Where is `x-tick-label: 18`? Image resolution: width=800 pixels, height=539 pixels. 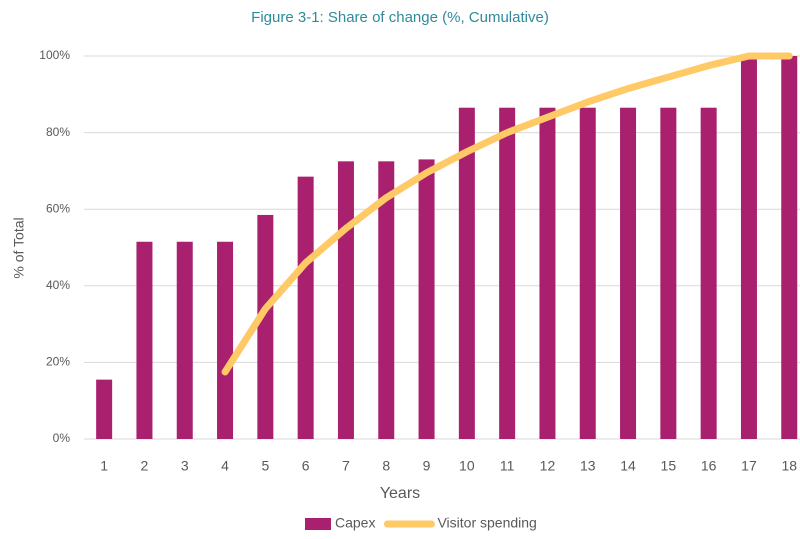 x-tick-label: 18 is located at coordinates (789, 466).